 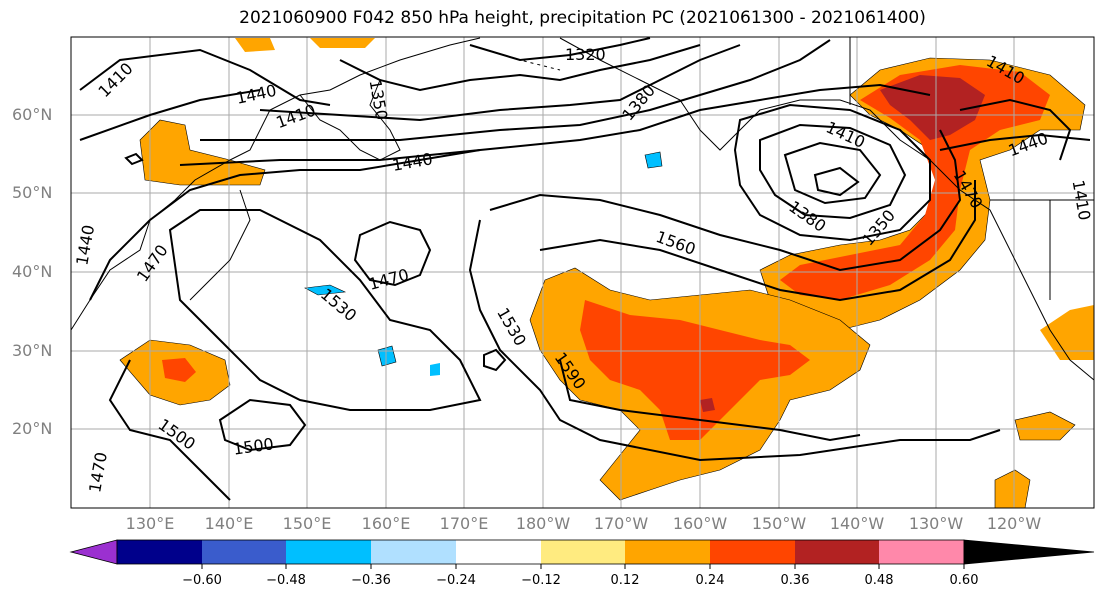 What do you see at coordinates (456, 580) in the screenshot?
I see `colorbar-tick: −0.24` at bounding box center [456, 580].